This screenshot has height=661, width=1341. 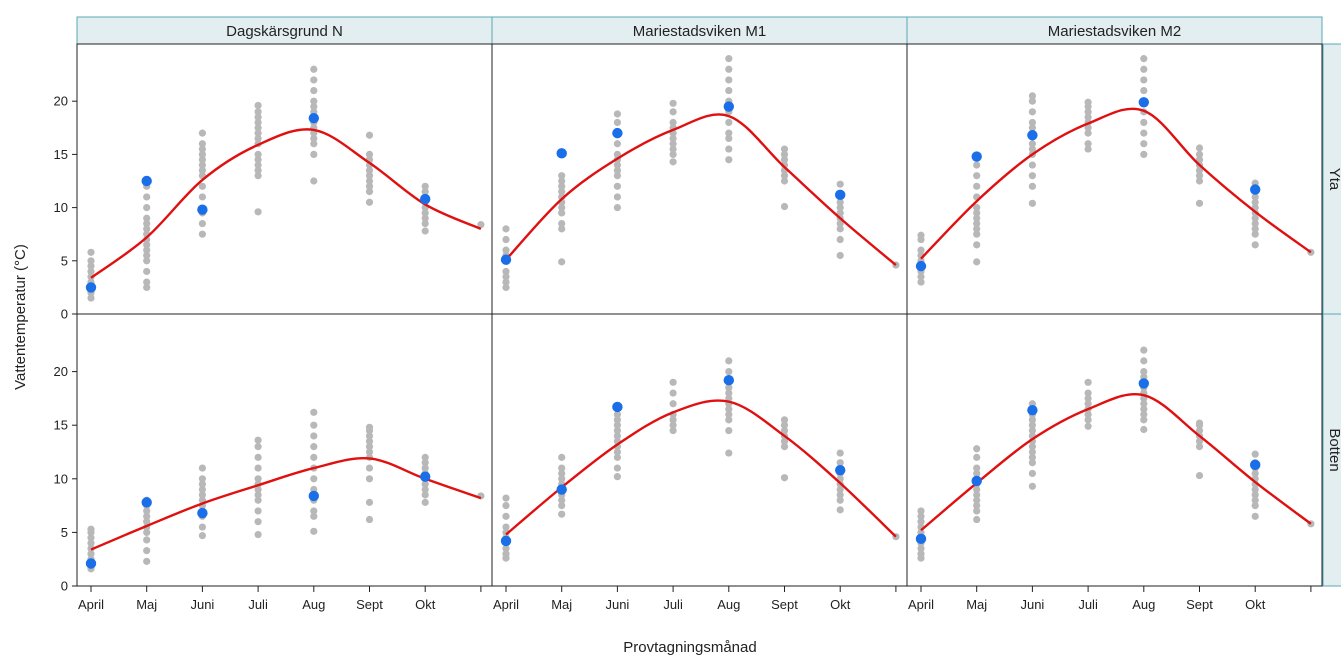 I want to click on panel-strip-label: Mariestadsviken M2, so click(x=1114, y=31).